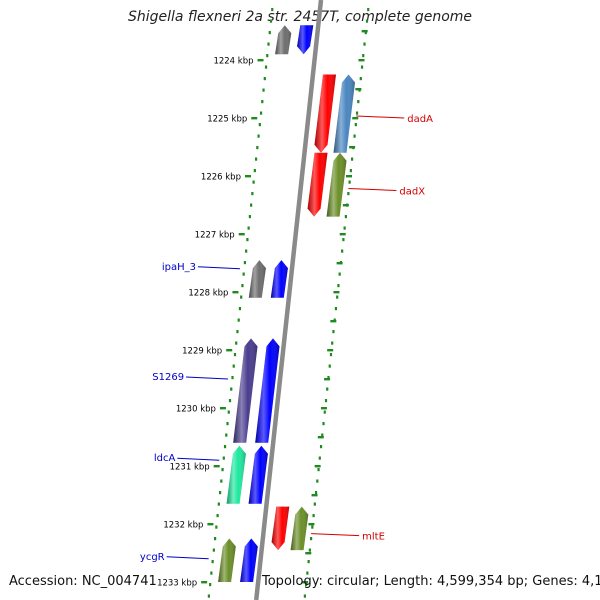 This screenshot has height=600, width=600. What do you see at coordinates (168, 377) in the screenshot?
I see `gene-label-s1269: S1269` at bounding box center [168, 377].